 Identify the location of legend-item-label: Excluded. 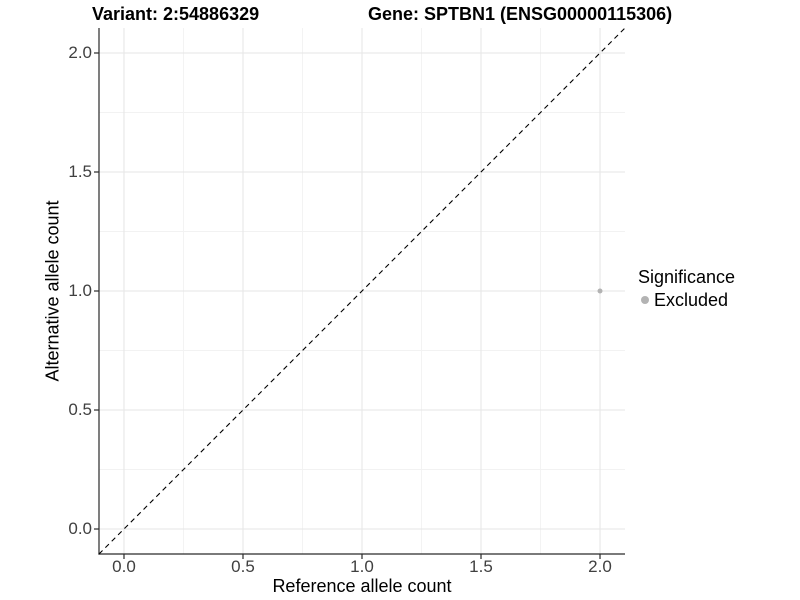
(691, 300).